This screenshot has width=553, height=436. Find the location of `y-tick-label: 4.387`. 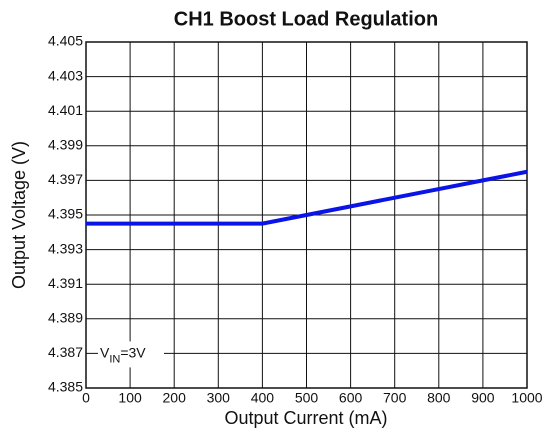

y-tick-label: 4.387 is located at coordinates (65, 352).